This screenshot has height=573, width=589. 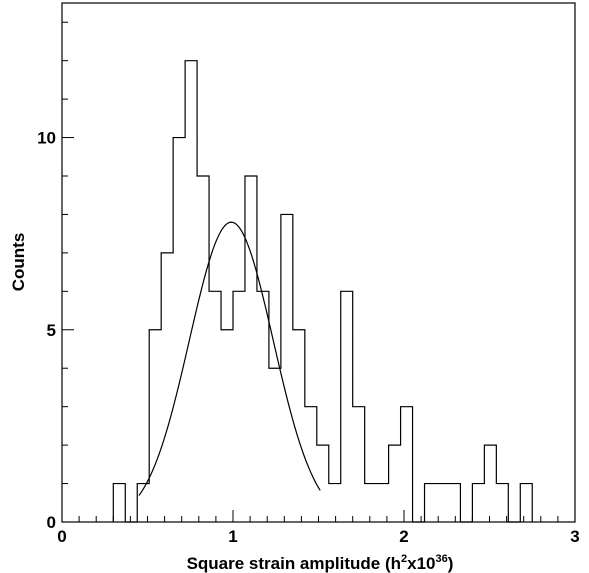 I want to click on y-tick-label: 10, so click(x=46, y=138).